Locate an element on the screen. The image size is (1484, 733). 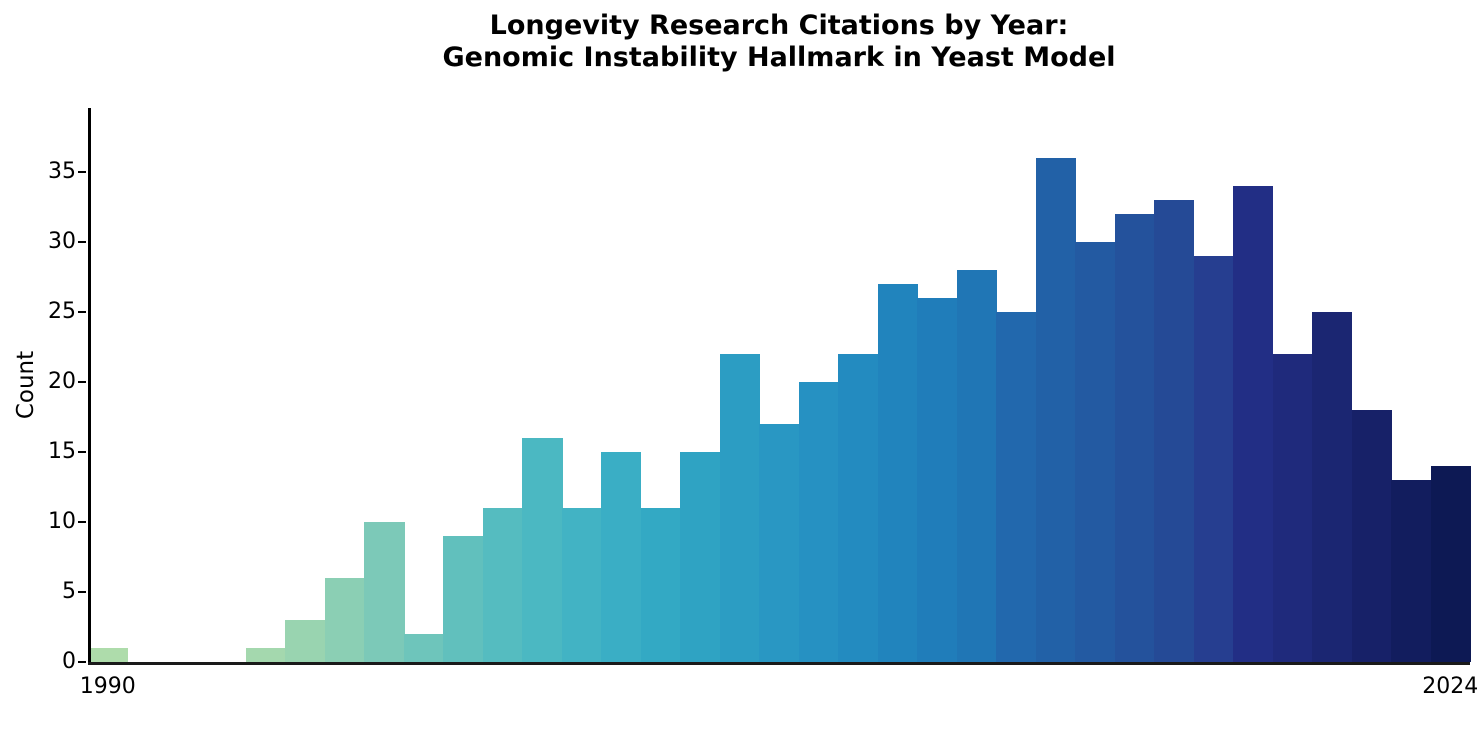
bar-2019 is located at coordinates (1253, 423).